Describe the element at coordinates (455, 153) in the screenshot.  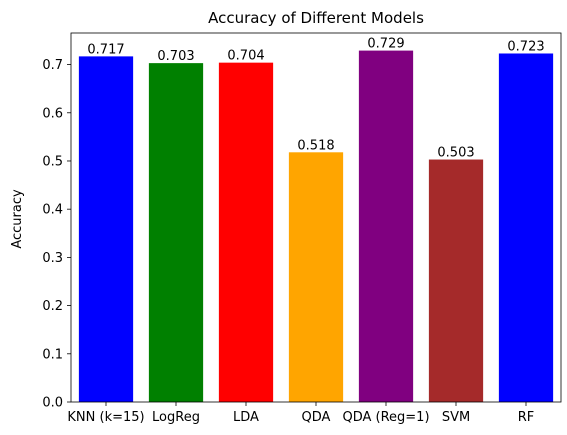
I see `data-label-5: 0.503` at that location.